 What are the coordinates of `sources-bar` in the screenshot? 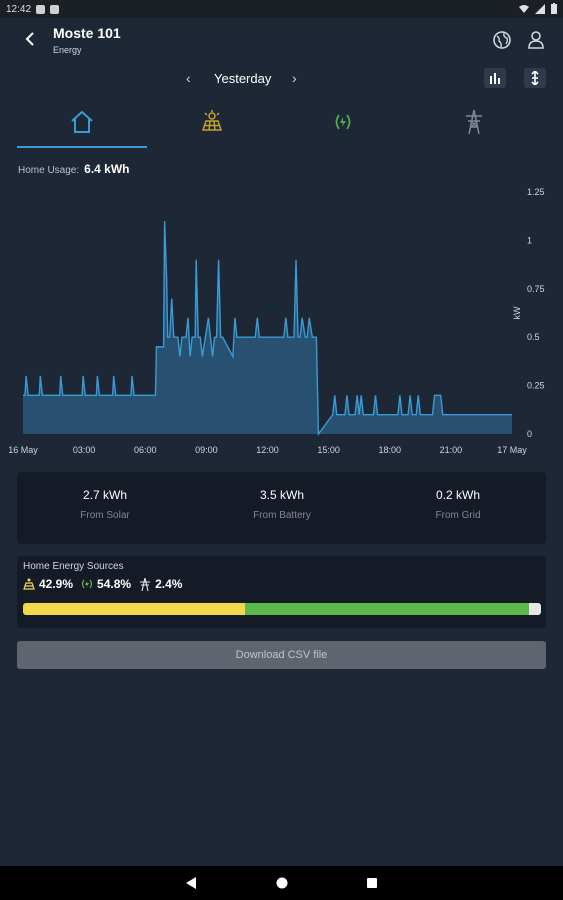 It's located at (282, 609).